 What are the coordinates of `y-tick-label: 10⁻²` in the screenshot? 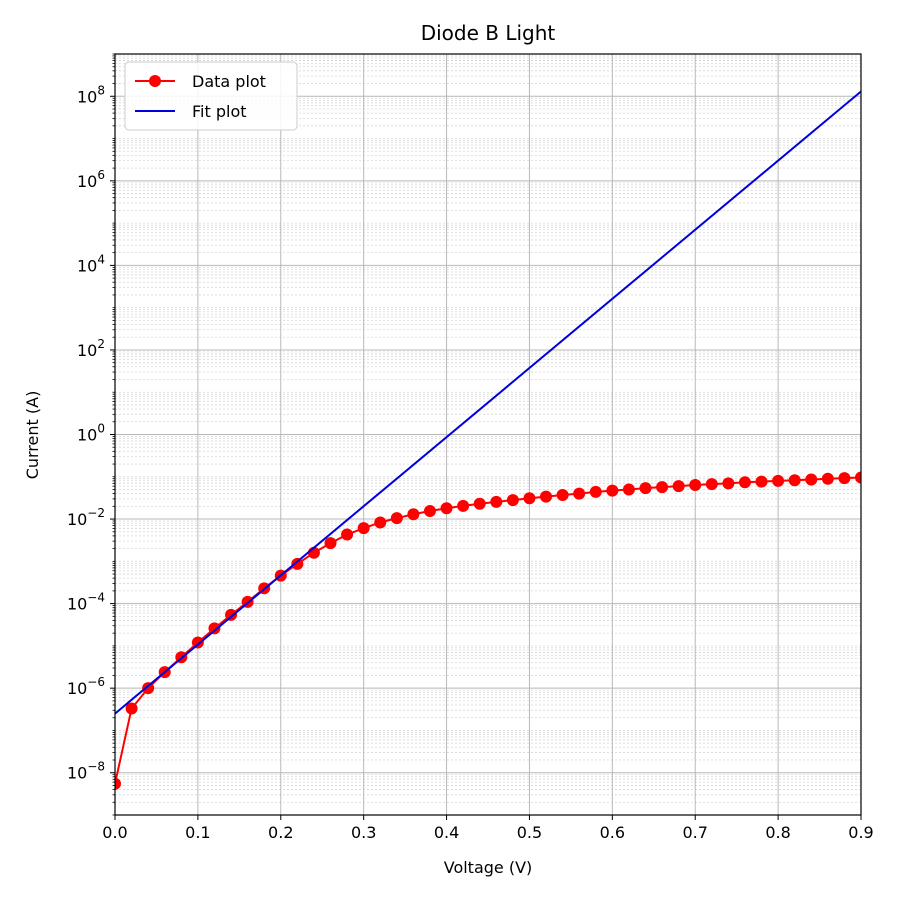 It's located at (86, 517).